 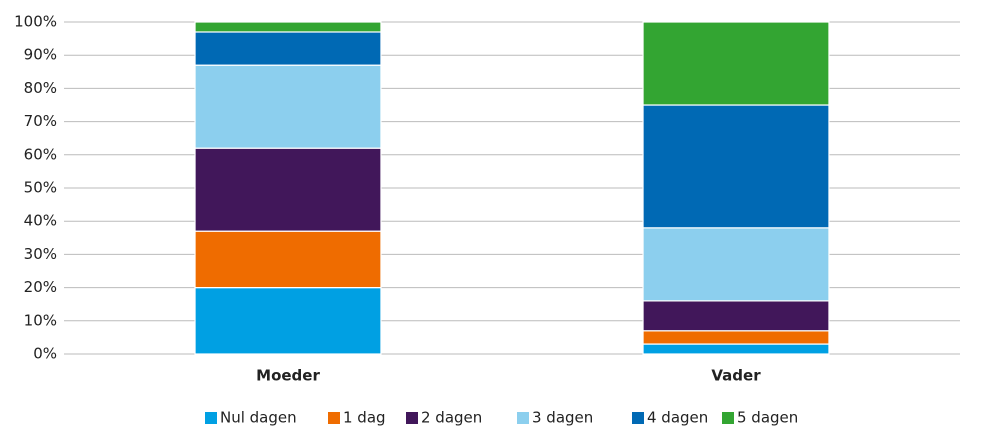 I want to click on legend-label: 1 dag, so click(x=364, y=418).